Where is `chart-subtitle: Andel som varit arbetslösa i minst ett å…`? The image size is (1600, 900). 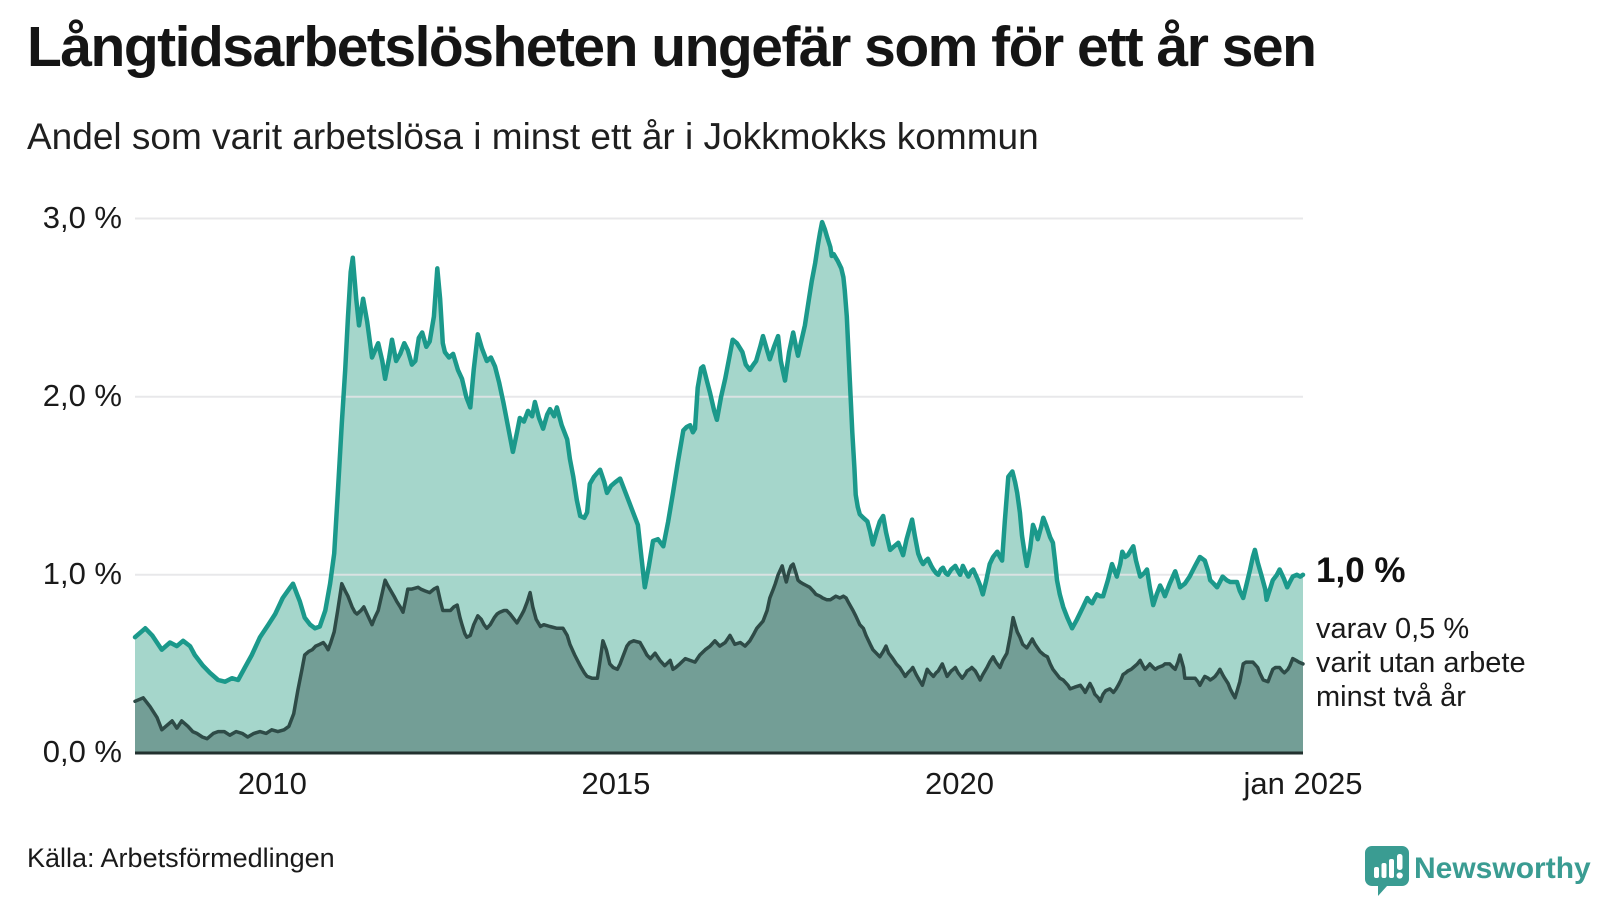 chart-subtitle: Andel som varit arbetslösa i minst ett å… is located at coordinates (533, 136).